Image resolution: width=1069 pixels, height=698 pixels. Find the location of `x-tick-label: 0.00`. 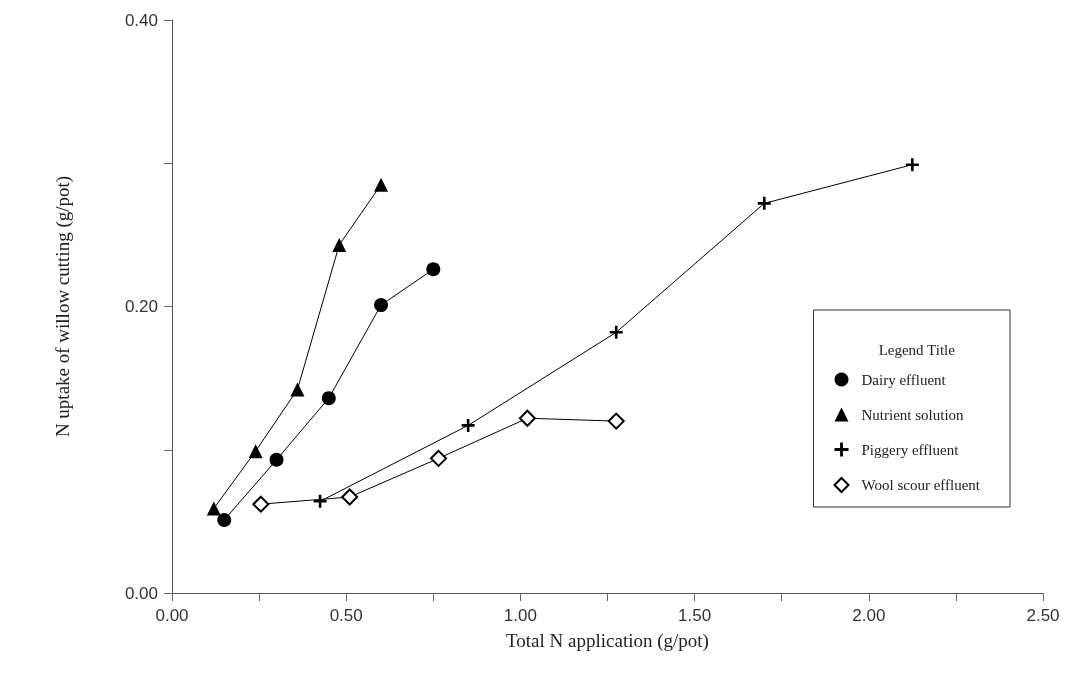

x-tick-label: 0.00 is located at coordinates (172, 615).